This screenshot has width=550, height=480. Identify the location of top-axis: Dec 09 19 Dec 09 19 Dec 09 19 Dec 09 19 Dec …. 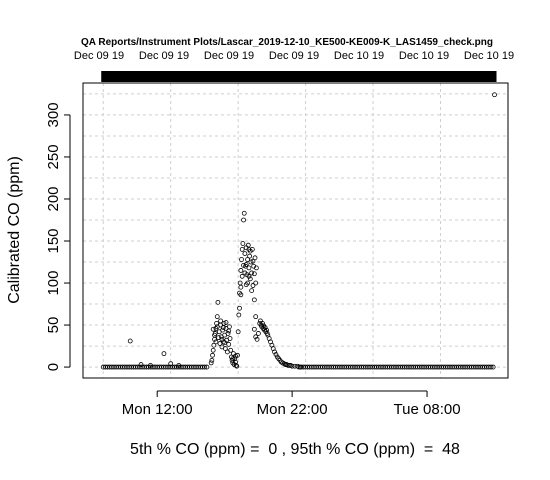
(294, 66).